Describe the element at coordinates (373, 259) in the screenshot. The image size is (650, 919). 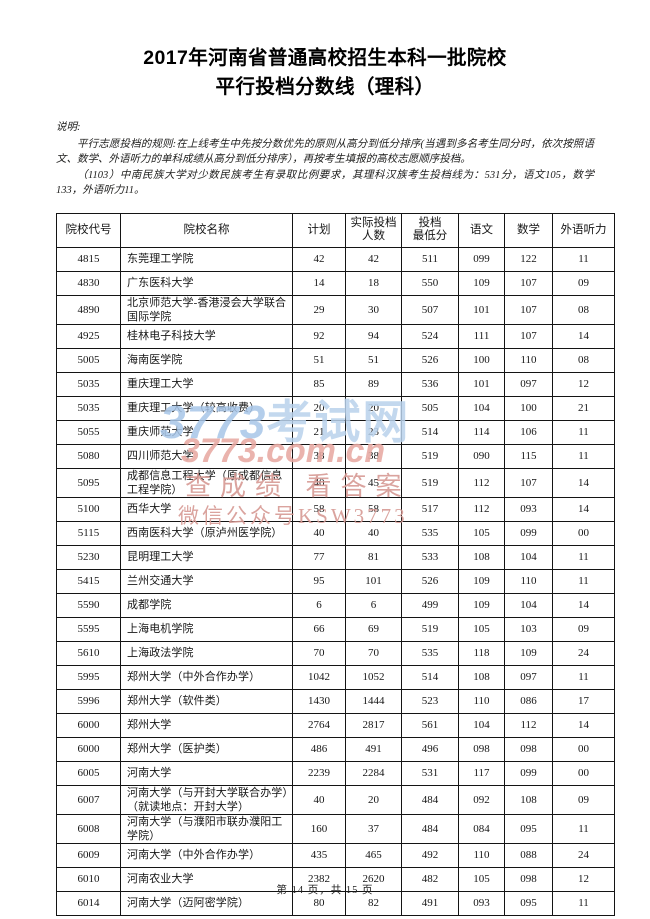
I see `cell-actual: 42` at that location.